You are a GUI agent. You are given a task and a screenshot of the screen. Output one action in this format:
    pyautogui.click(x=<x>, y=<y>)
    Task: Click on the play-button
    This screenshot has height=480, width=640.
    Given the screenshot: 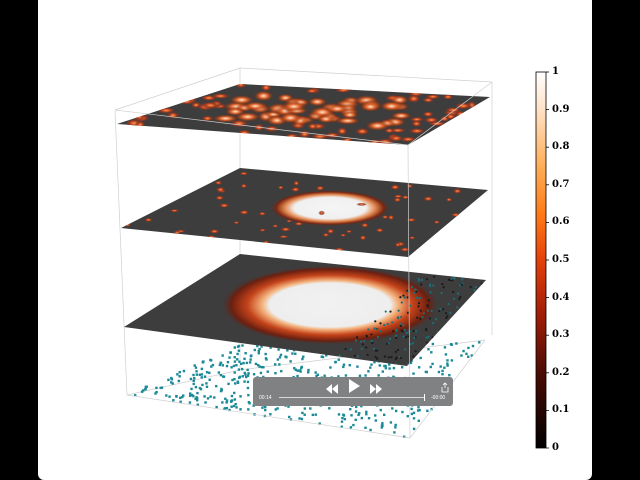 What is the action you would take?
    pyautogui.click(x=354, y=386)
    